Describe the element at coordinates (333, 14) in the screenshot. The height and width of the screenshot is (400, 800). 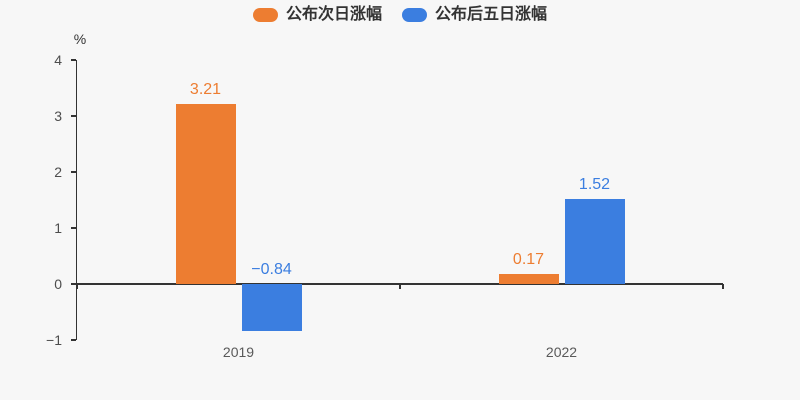
I see `legend-label-next-day-change: 公布次日涨幅` at that location.